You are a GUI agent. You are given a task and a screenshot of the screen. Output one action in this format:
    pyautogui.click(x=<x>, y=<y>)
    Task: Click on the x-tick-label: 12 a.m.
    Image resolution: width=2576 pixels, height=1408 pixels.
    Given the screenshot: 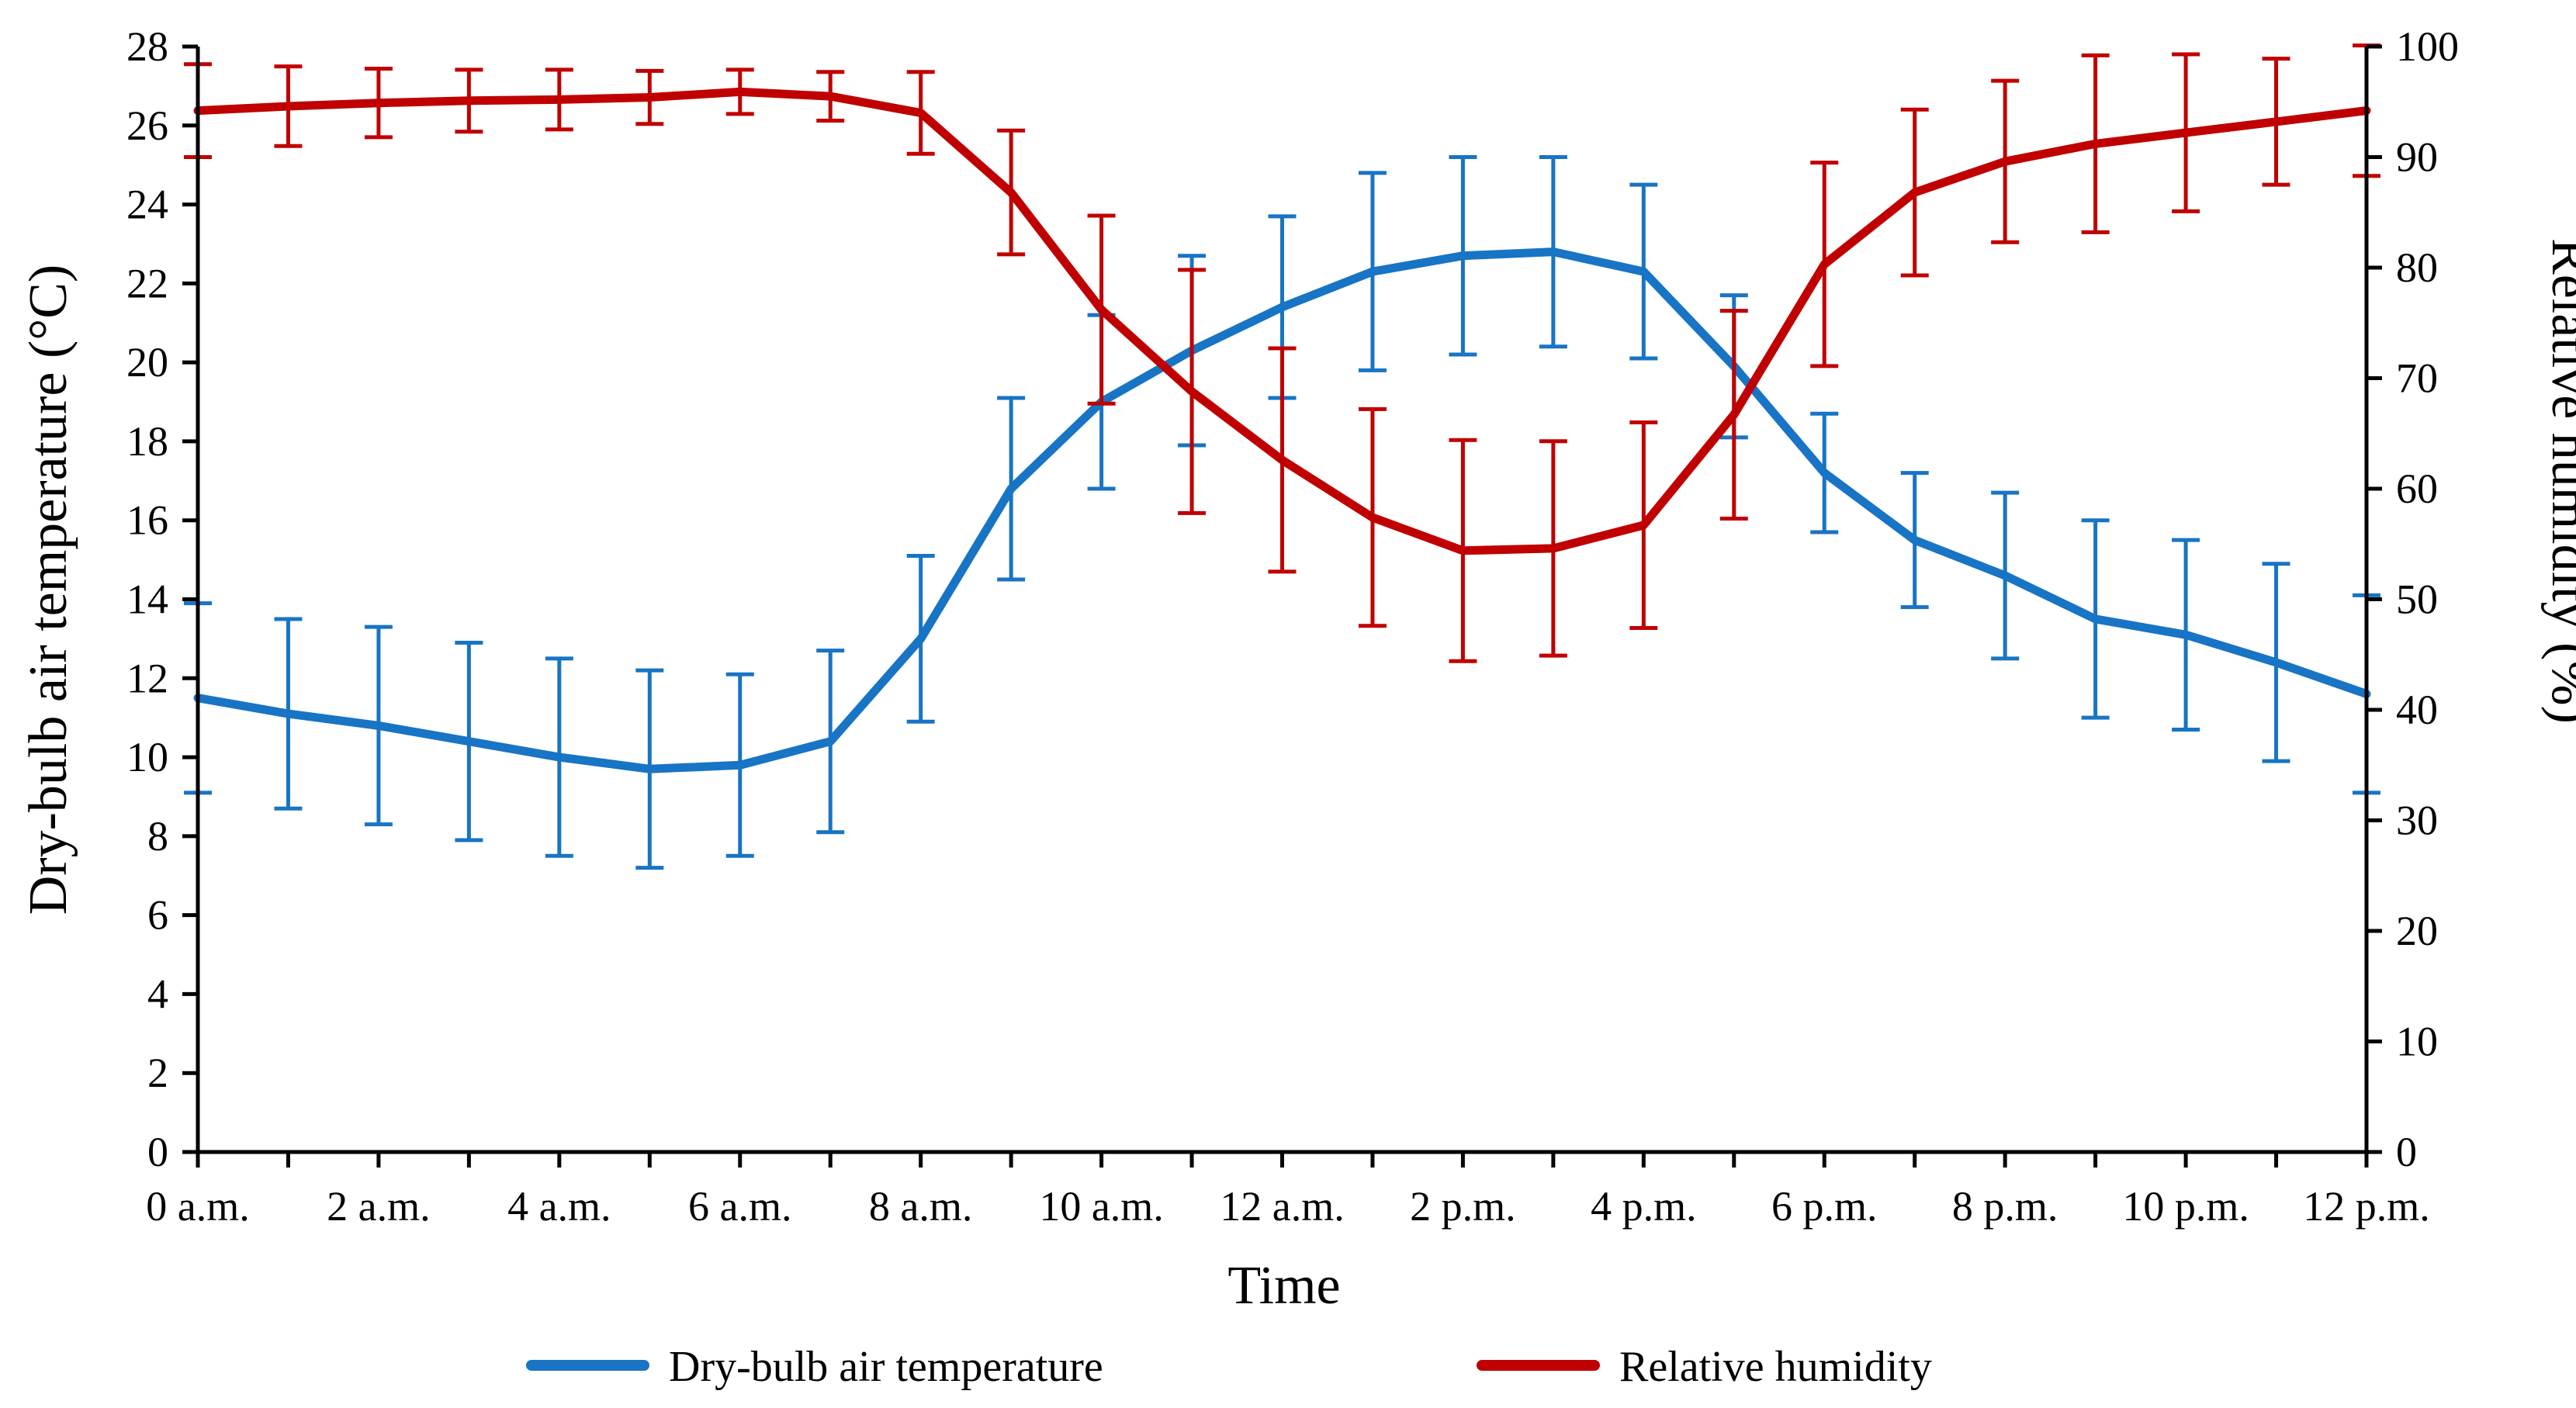 What is the action you would take?
    pyautogui.click(x=1282, y=1206)
    